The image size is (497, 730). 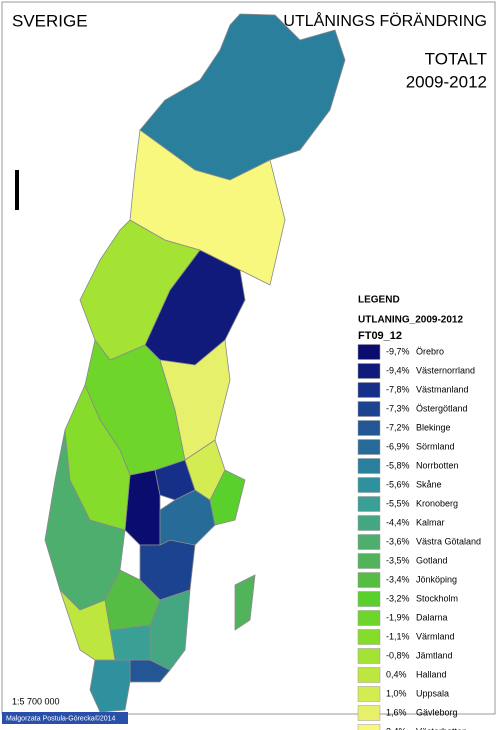 I want to click on legend-name: Gotland, so click(x=432, y=560).